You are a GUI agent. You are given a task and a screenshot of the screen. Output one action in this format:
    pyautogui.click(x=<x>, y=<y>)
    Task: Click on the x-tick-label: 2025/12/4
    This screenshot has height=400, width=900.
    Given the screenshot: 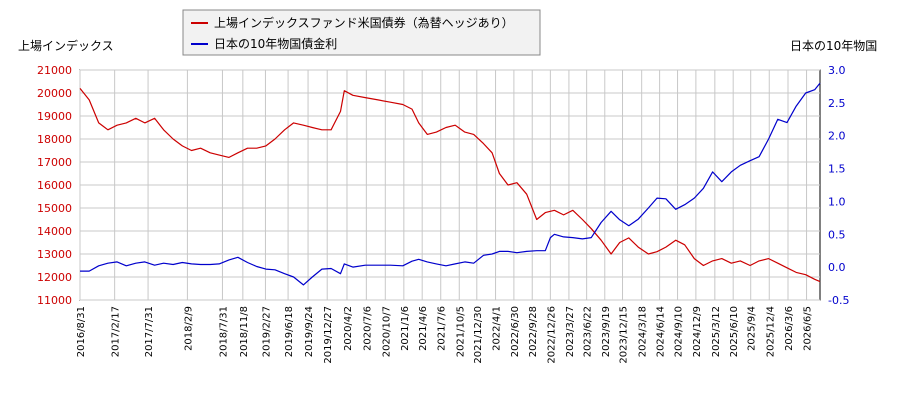 What is the action you would take?
    pyautogui.click(x=770, y=331)
    